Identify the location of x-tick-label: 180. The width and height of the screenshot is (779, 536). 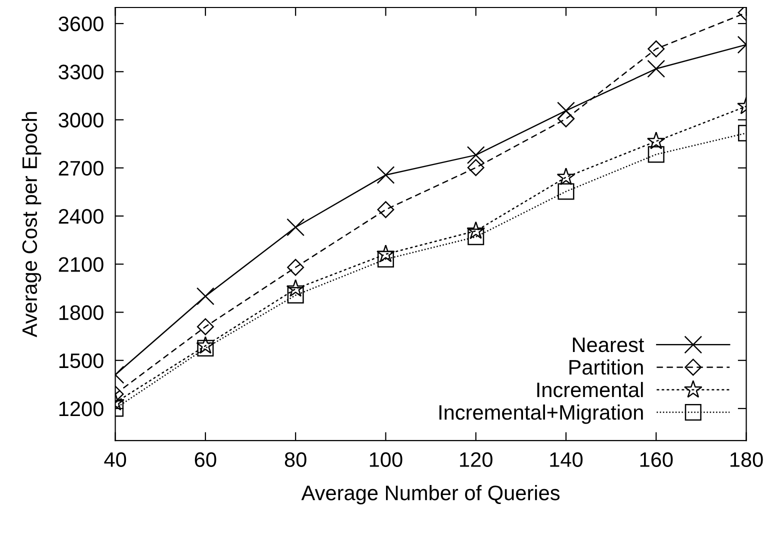
(746, 460).